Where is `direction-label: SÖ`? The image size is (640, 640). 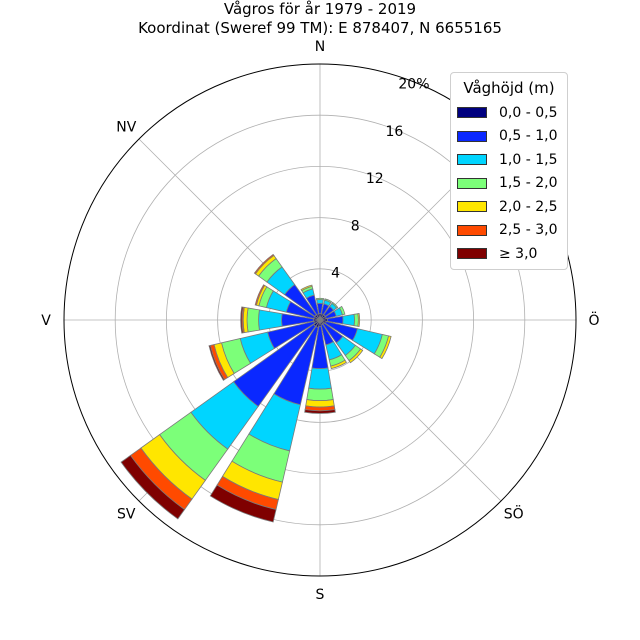 direction-label: SÖ is located at coordinates (514, 514).